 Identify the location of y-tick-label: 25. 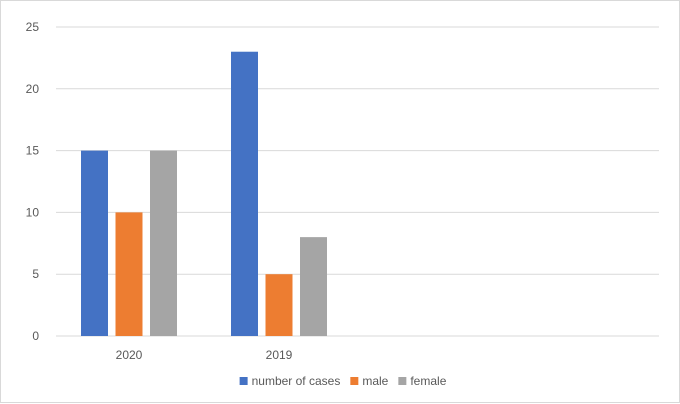
(33, 27).